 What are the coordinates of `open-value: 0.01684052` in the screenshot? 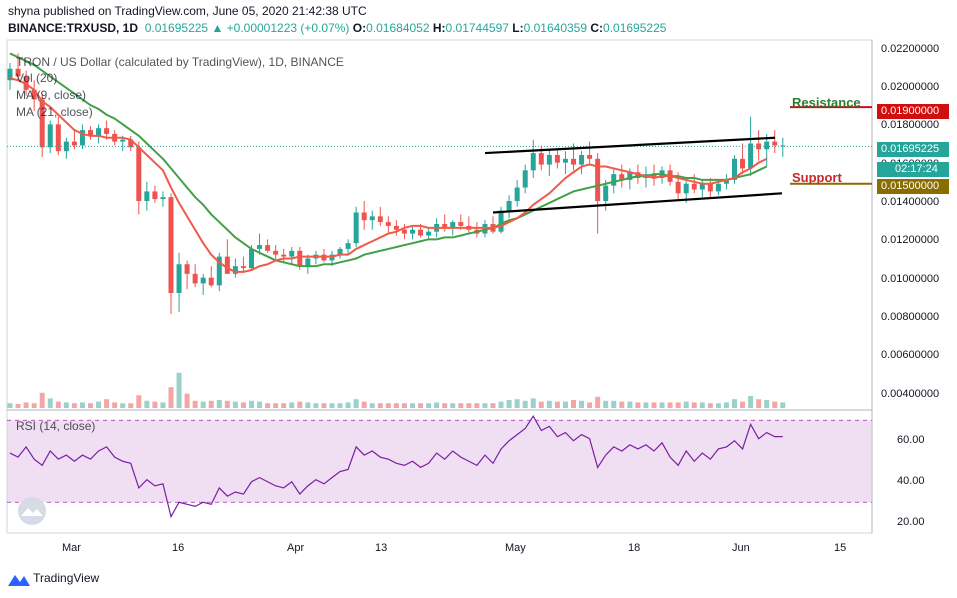 It's located at (398, 28).